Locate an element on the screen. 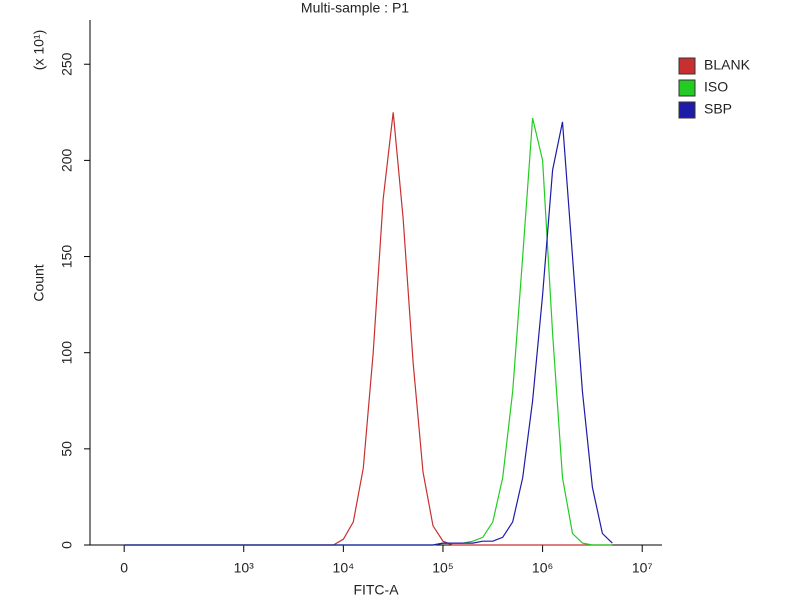  y-multiplier: (x 10¹) is located at coordinates (39, 50).